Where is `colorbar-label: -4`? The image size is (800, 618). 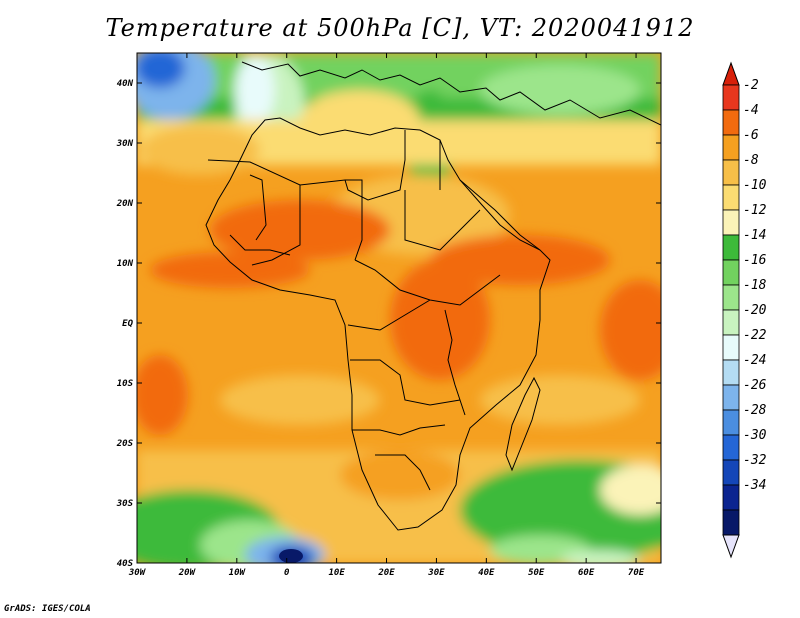 colorbar-label: -4 is located at coordinates (751, 110).